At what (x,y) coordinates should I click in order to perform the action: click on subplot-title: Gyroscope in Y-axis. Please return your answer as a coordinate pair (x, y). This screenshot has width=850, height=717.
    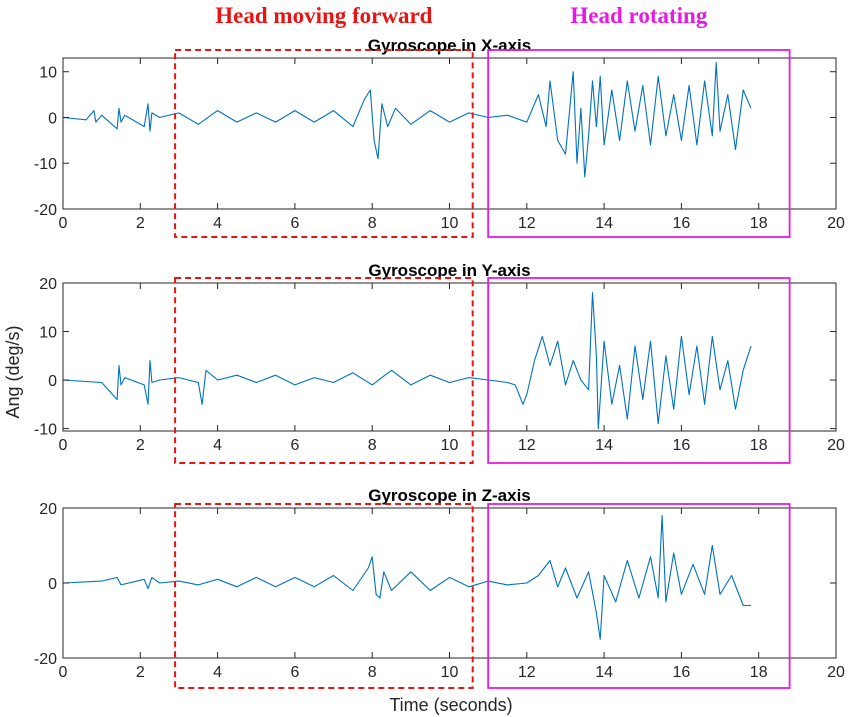
    Looking at the image, I should click on (449, 270).